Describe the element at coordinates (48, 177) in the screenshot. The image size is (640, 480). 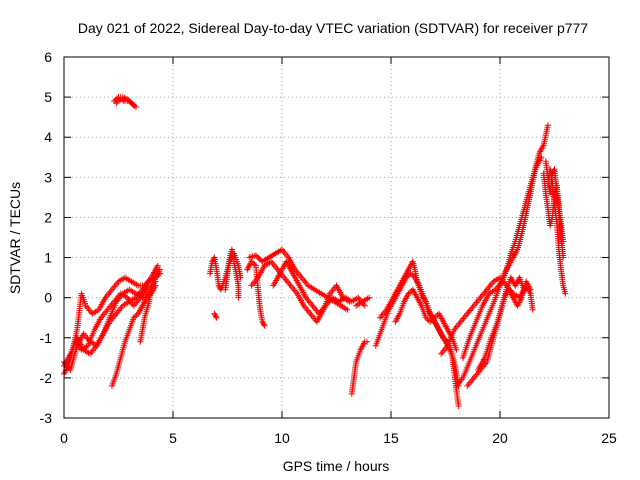
I see `y-tick-label: 3` at that location.